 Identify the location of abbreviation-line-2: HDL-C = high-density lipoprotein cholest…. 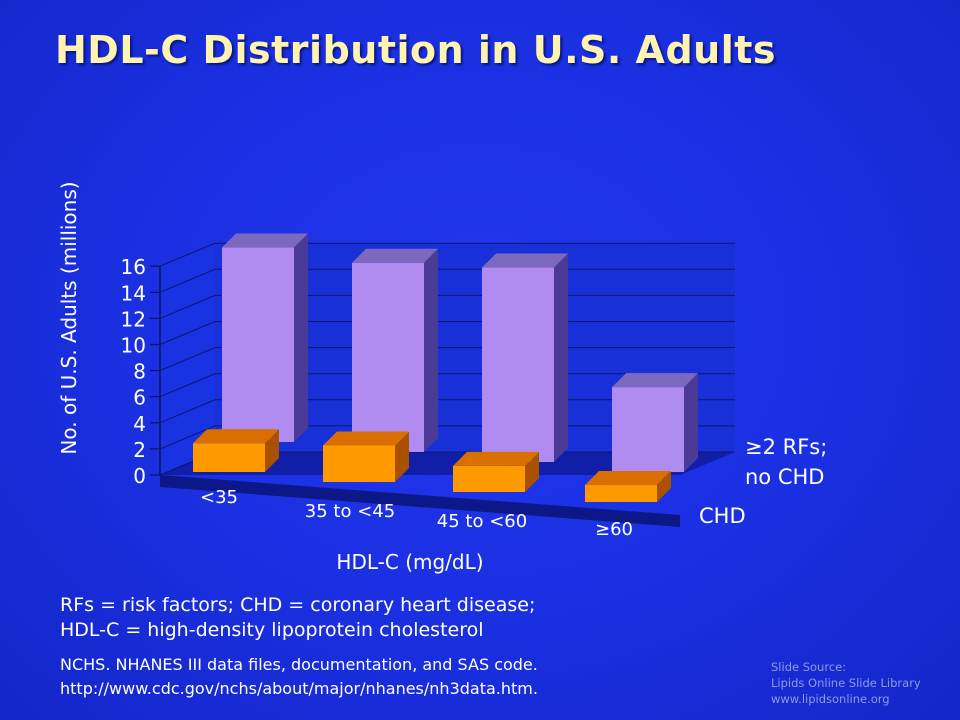
(272, 630).